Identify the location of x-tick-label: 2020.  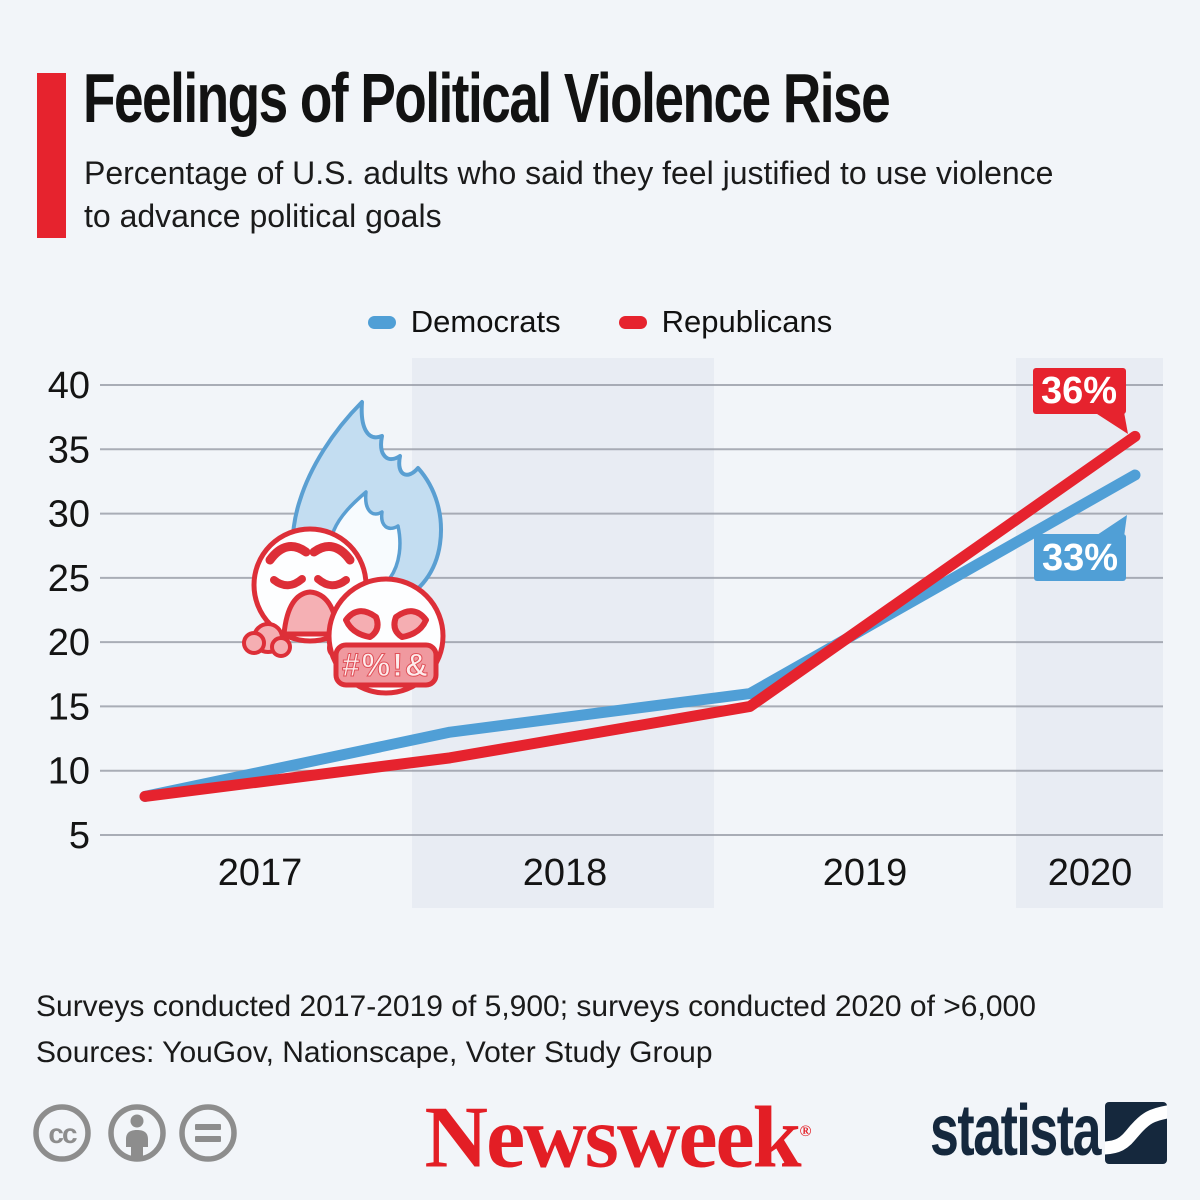
(1090, 873).